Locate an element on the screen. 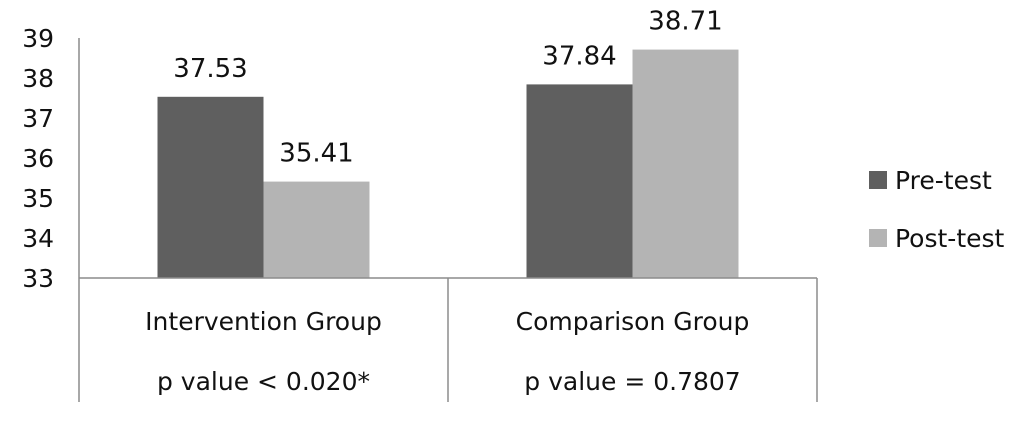 The width and height of the screenshot is (1024, 422). y-tick-label: 37 is located at coordinates (38, 118).